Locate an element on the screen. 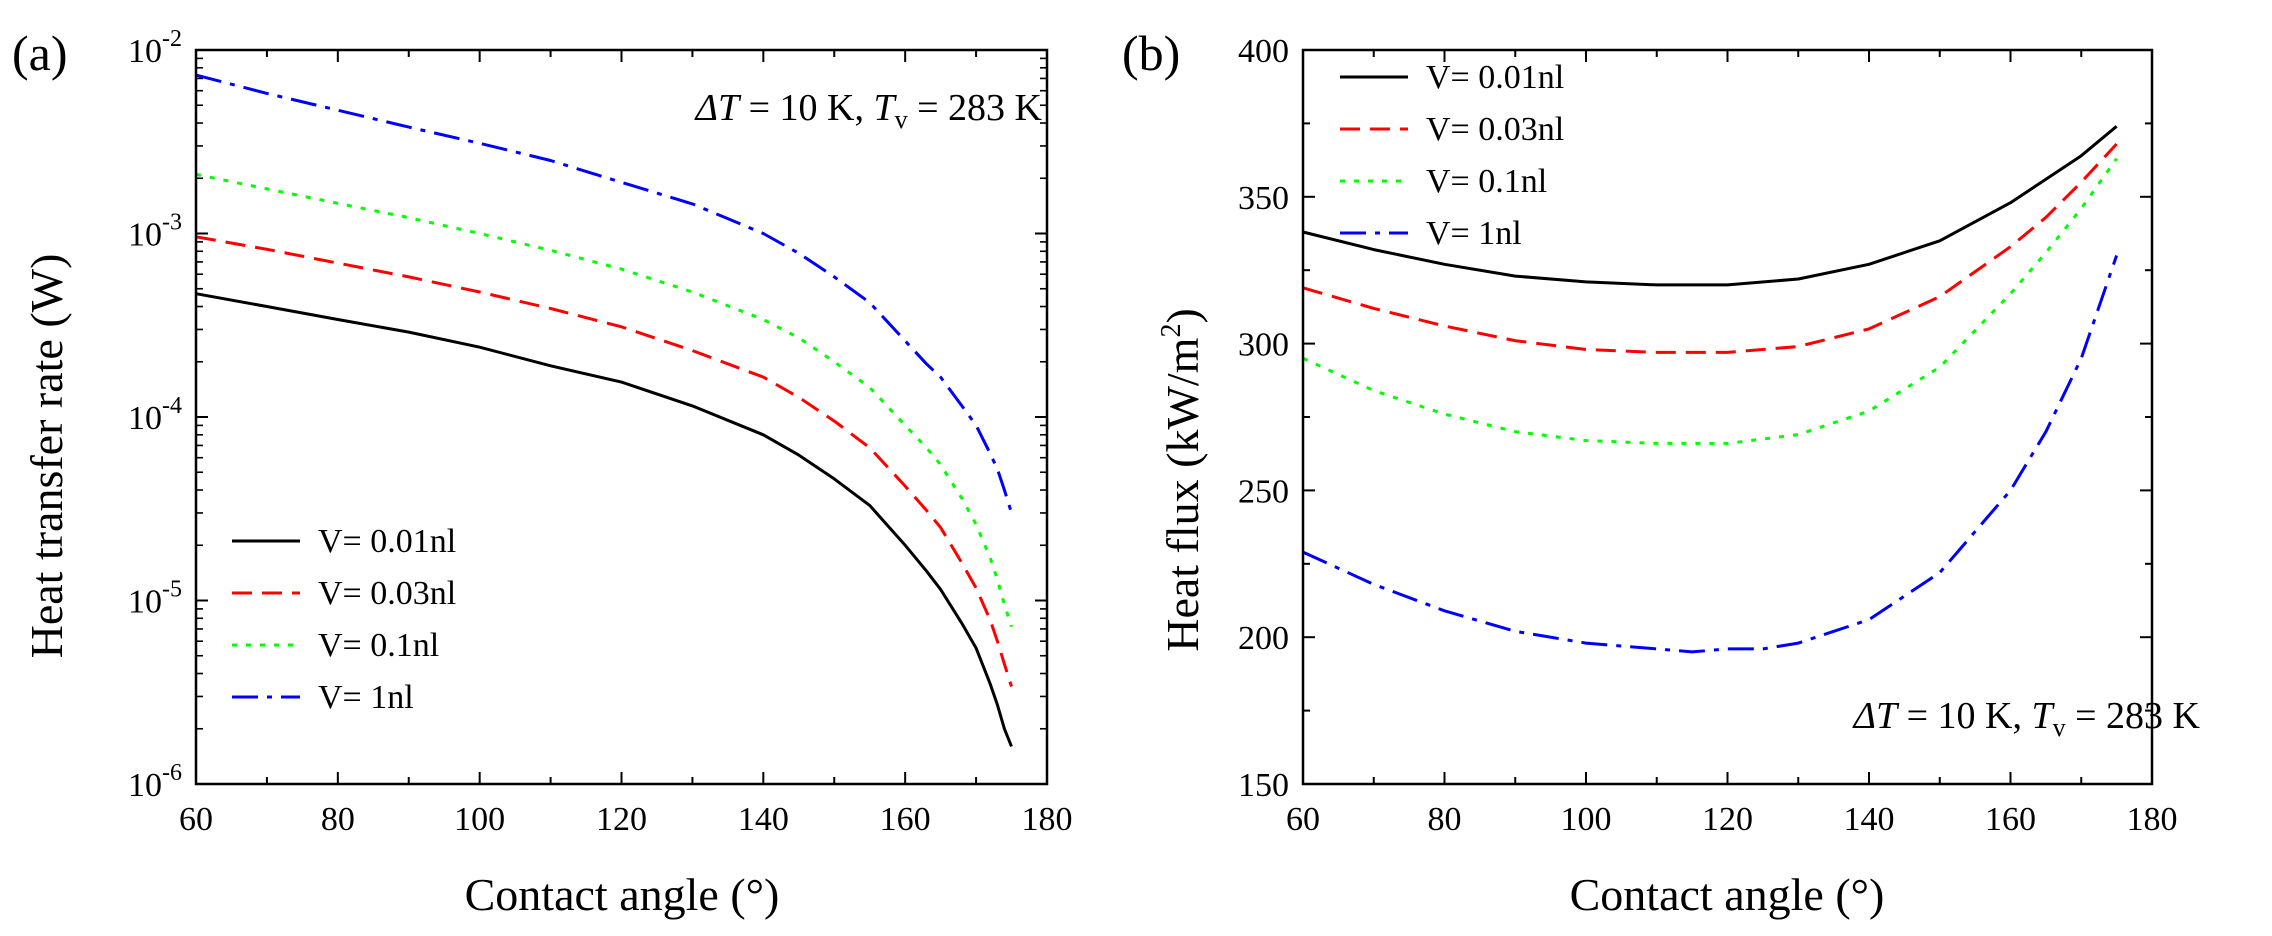 The image size is (2272, 936). y-tick-label: 350 is located at coordinates (1263, 198).